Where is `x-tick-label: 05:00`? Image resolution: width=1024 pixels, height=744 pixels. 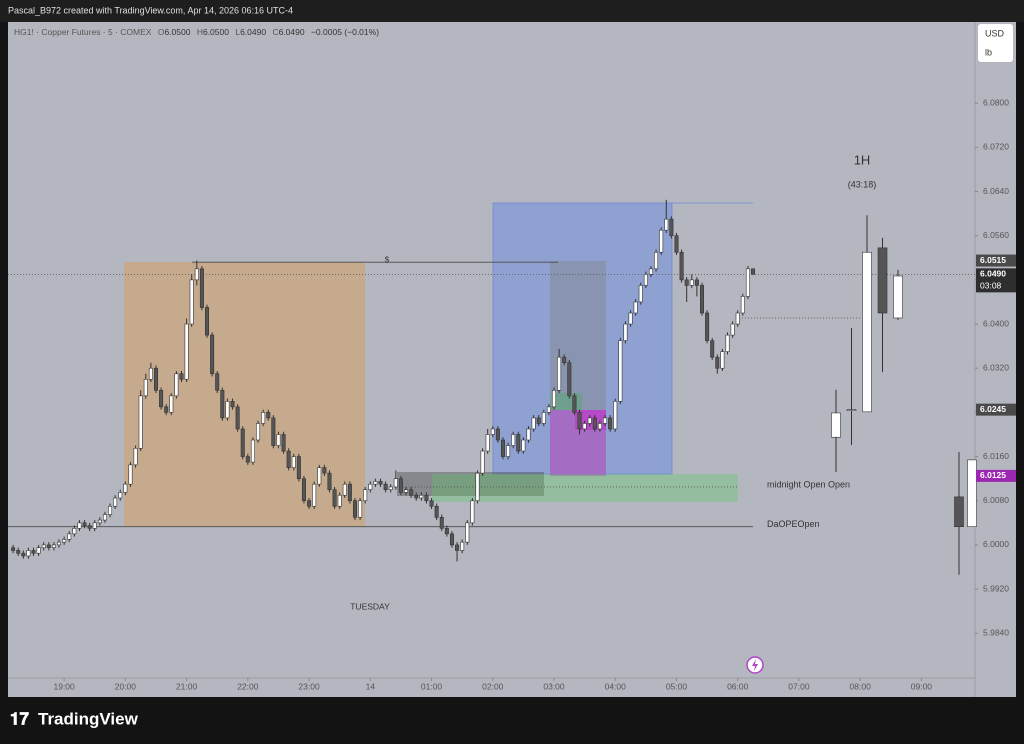
x-tick-label: 05:00 is located at coordinates (677, 686).